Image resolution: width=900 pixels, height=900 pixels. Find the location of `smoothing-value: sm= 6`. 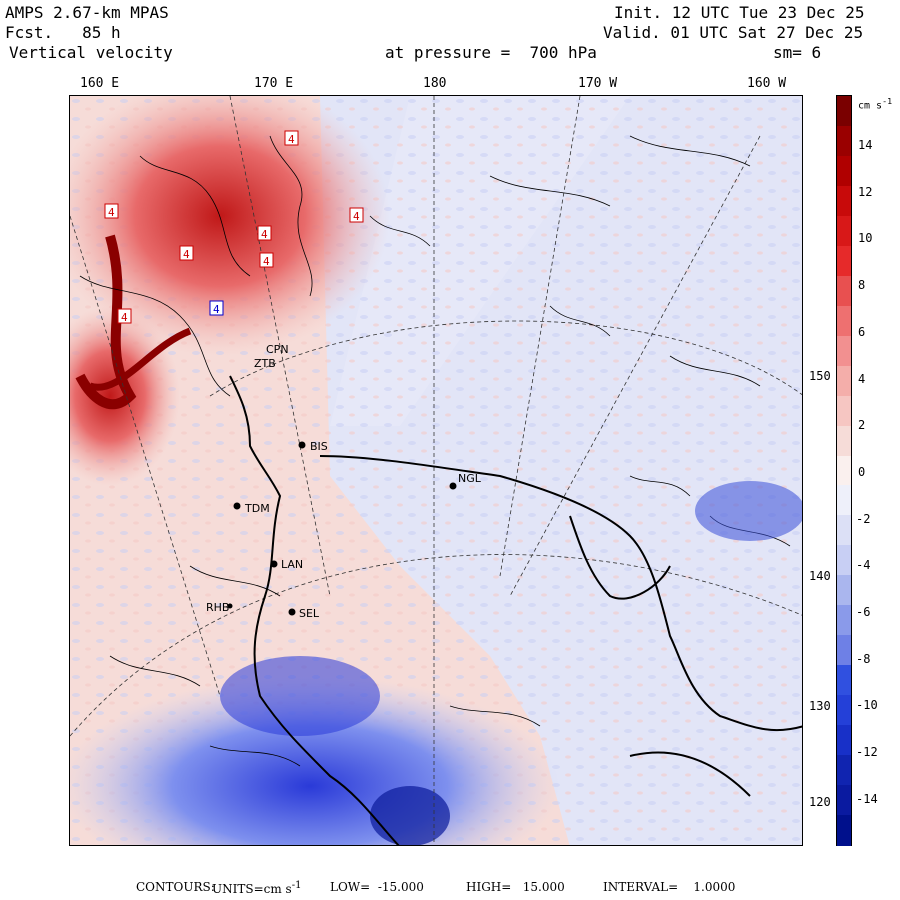

smoothing-value: sm= 6 is located at coordinates (797, 52).